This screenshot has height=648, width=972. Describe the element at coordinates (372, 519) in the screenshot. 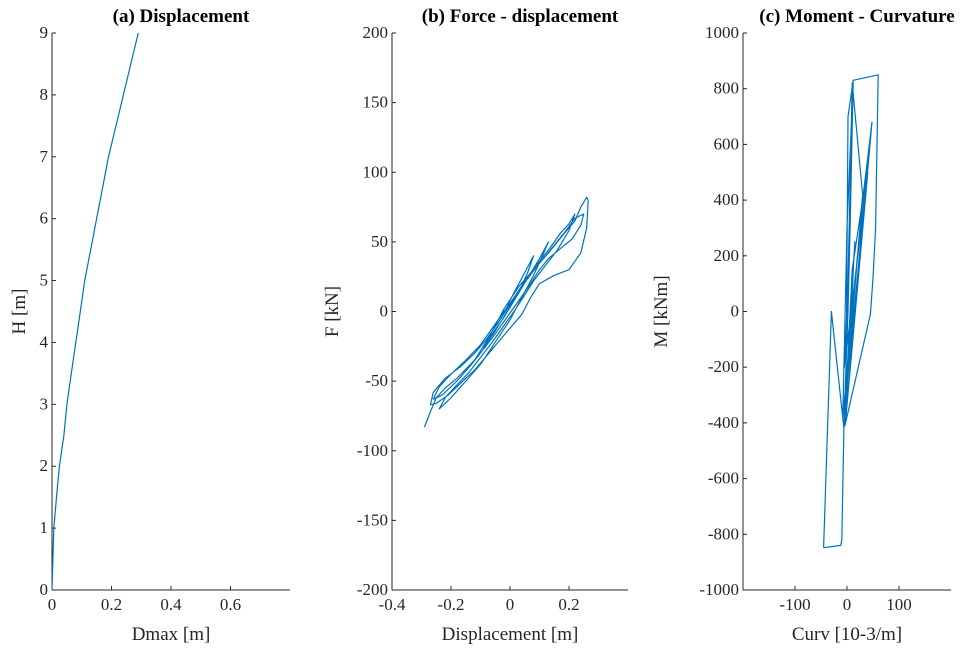

I see `y-tick-label: -150` at that location.